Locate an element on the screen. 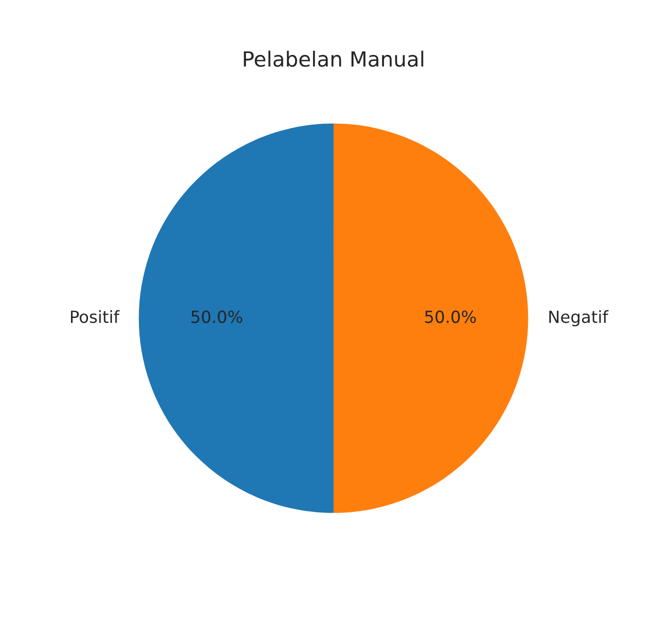 This screenshot has height=624, width=667. slice-label: Negatif is located at coordinates (579, 318).